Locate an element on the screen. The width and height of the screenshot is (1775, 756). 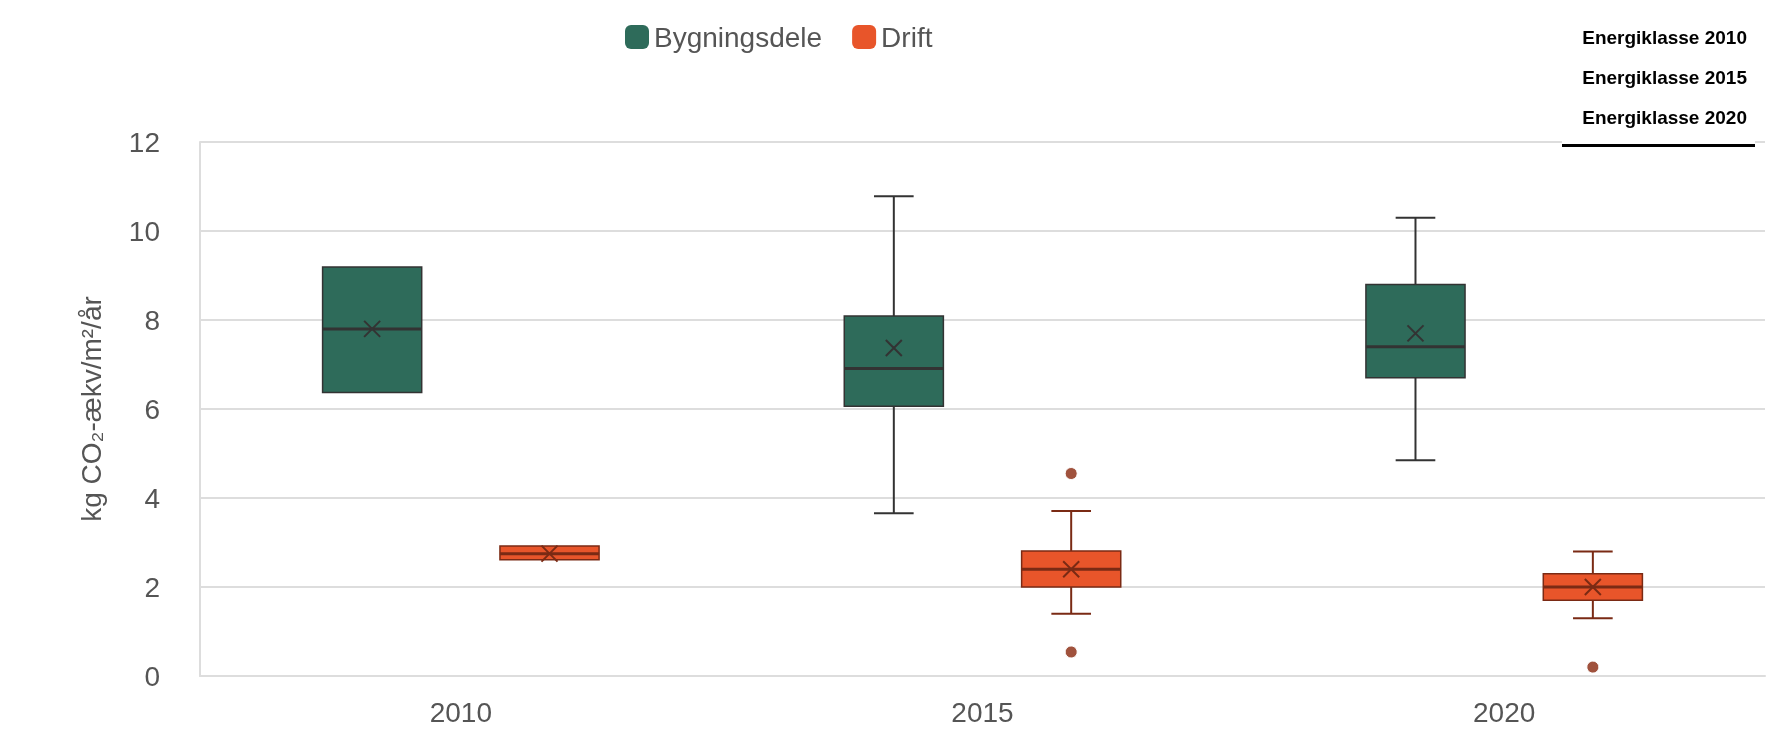
x-tick-label: 2015 is located at coordinates (982, 712).